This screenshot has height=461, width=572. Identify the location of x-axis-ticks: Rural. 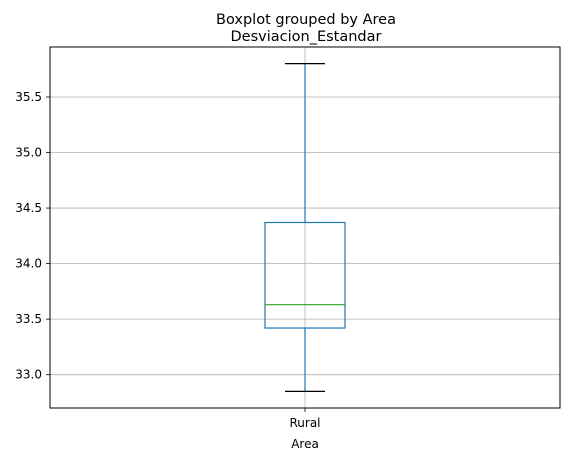
(305, 419).